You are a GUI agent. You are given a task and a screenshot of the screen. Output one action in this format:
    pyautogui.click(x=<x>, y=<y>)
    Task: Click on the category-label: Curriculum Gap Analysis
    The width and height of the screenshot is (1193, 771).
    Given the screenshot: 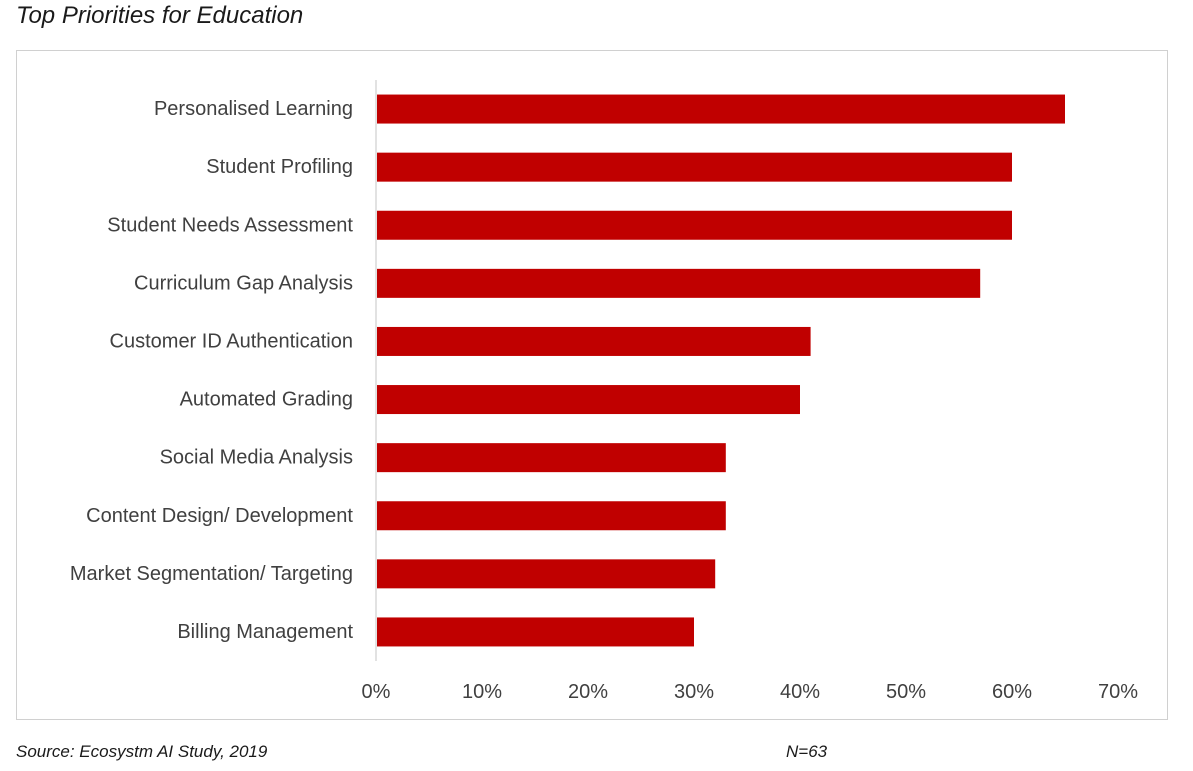 What is the action you would take?
    pyautogui.click(x=243, y=283)
    